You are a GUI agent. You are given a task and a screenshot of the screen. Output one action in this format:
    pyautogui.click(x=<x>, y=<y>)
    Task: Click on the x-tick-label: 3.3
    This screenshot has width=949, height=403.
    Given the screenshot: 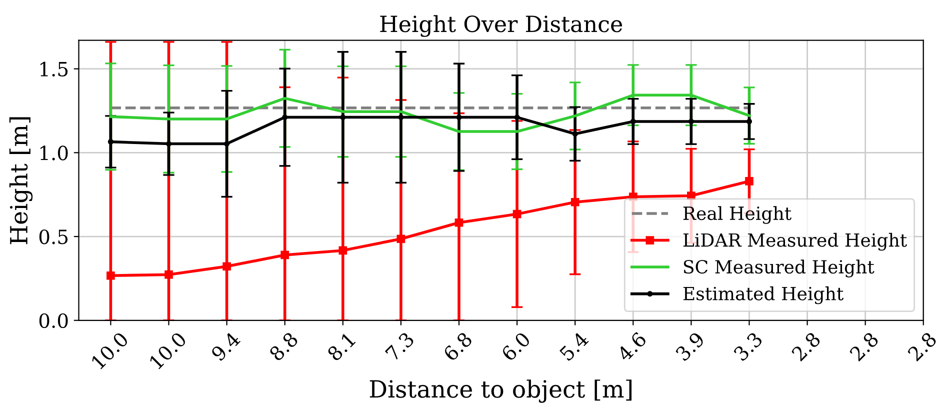 What is the action you would take?
    pyautogui.click(x=748, y=346)
    